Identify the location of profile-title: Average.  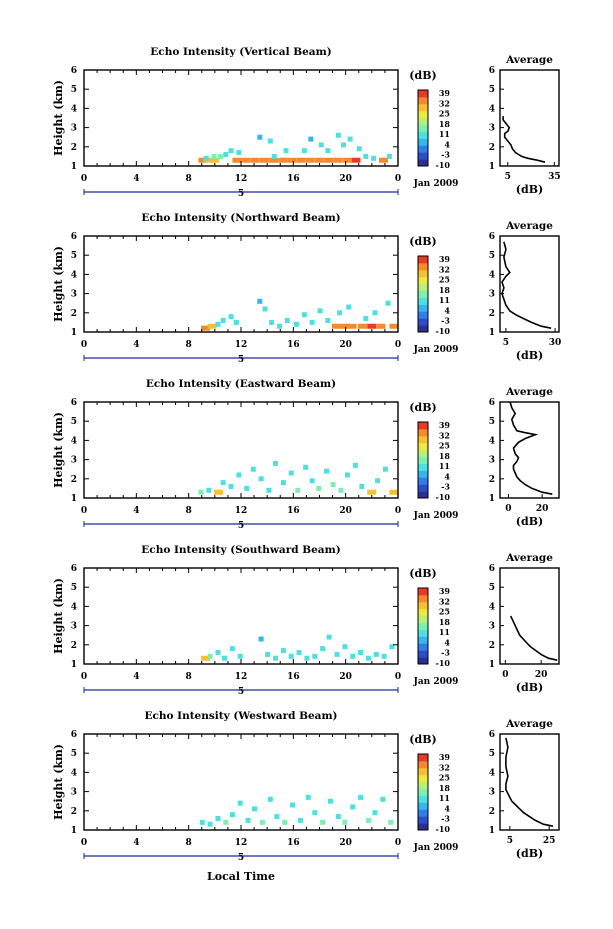
(529, 226).